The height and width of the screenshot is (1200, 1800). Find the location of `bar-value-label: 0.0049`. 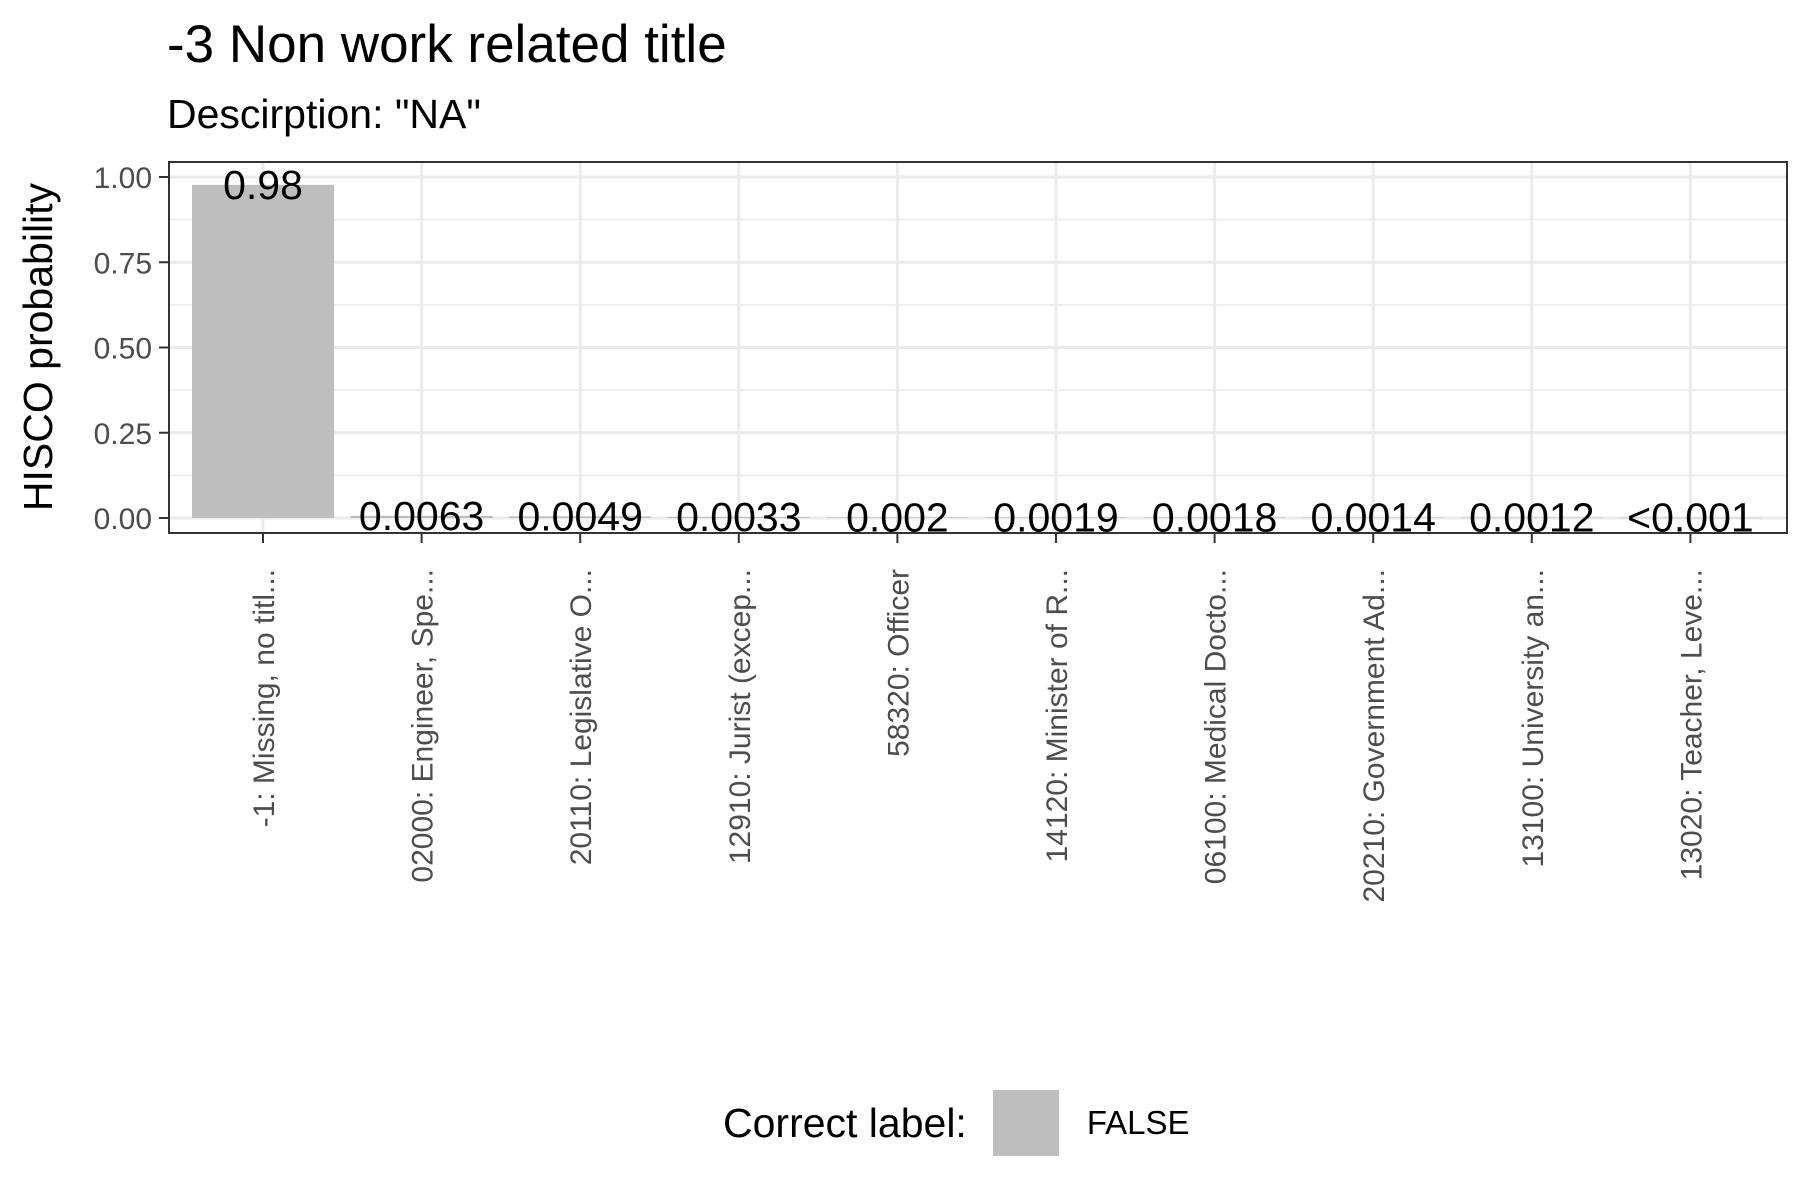

bar-value-label: 0.0049 is located at coordinates (579, 516).